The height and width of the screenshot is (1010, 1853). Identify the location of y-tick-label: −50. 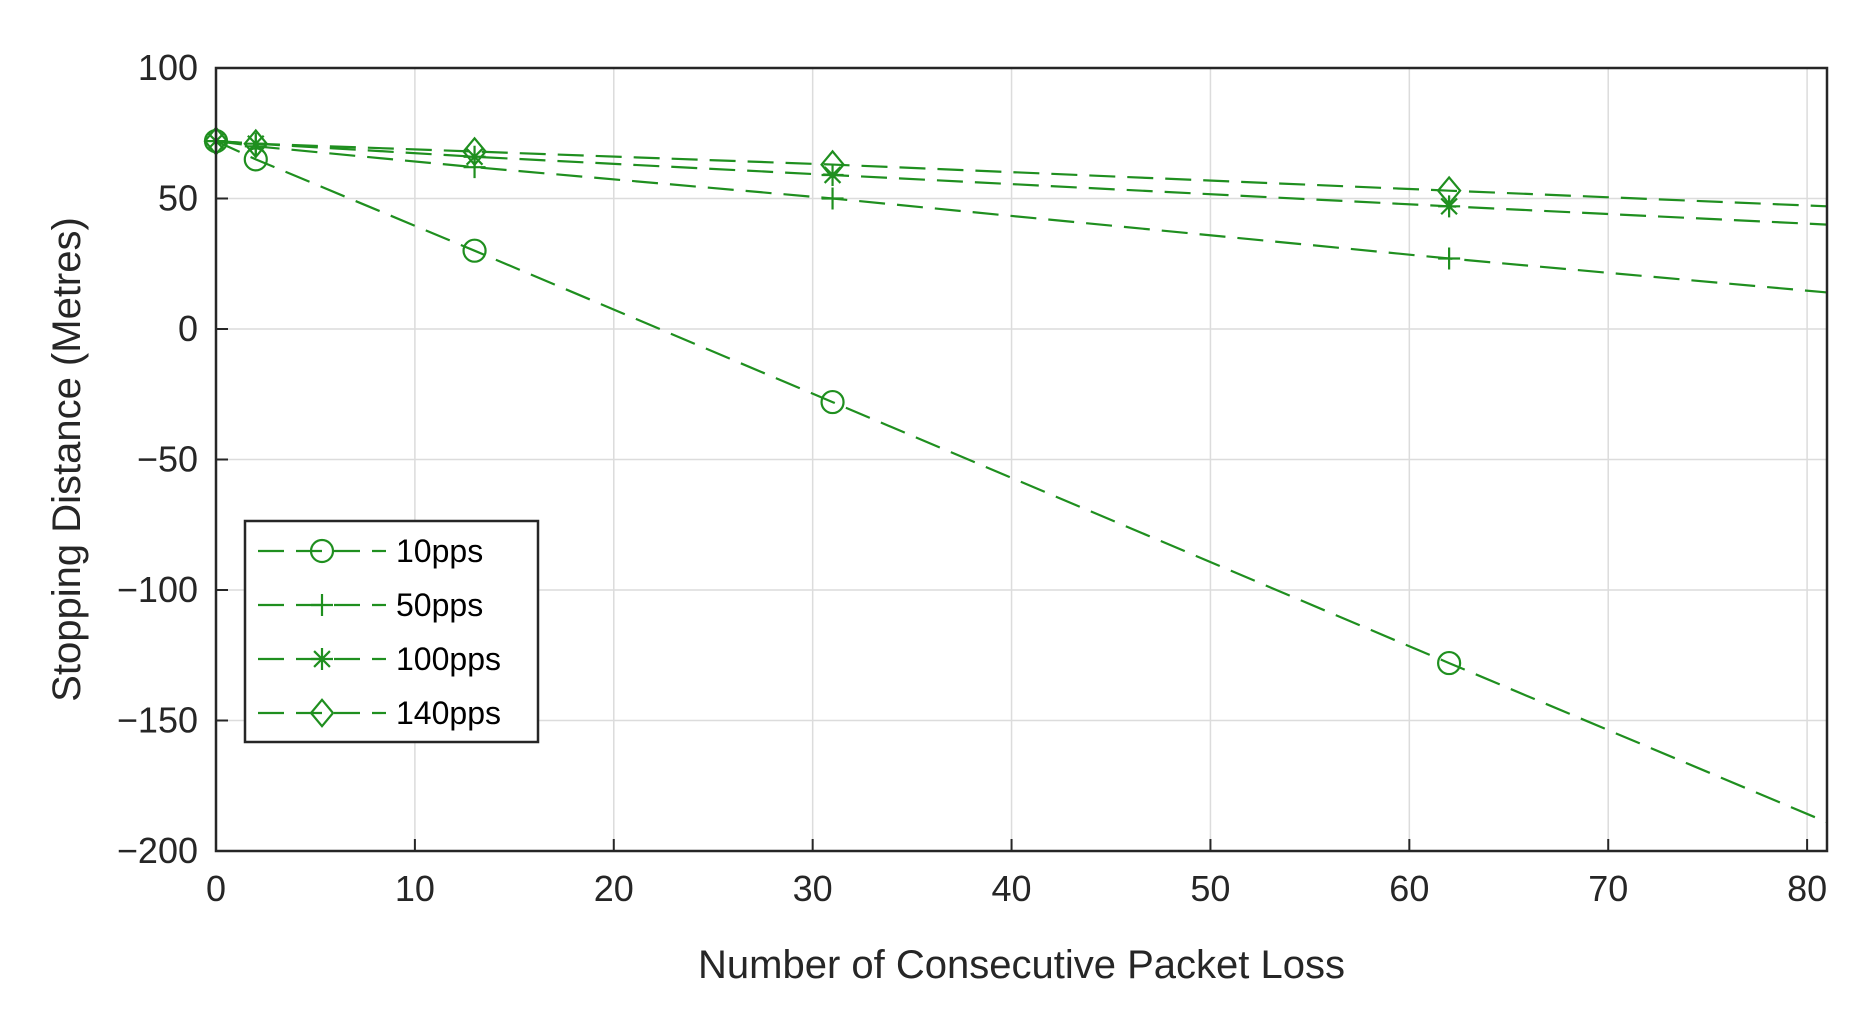
(167, 459).